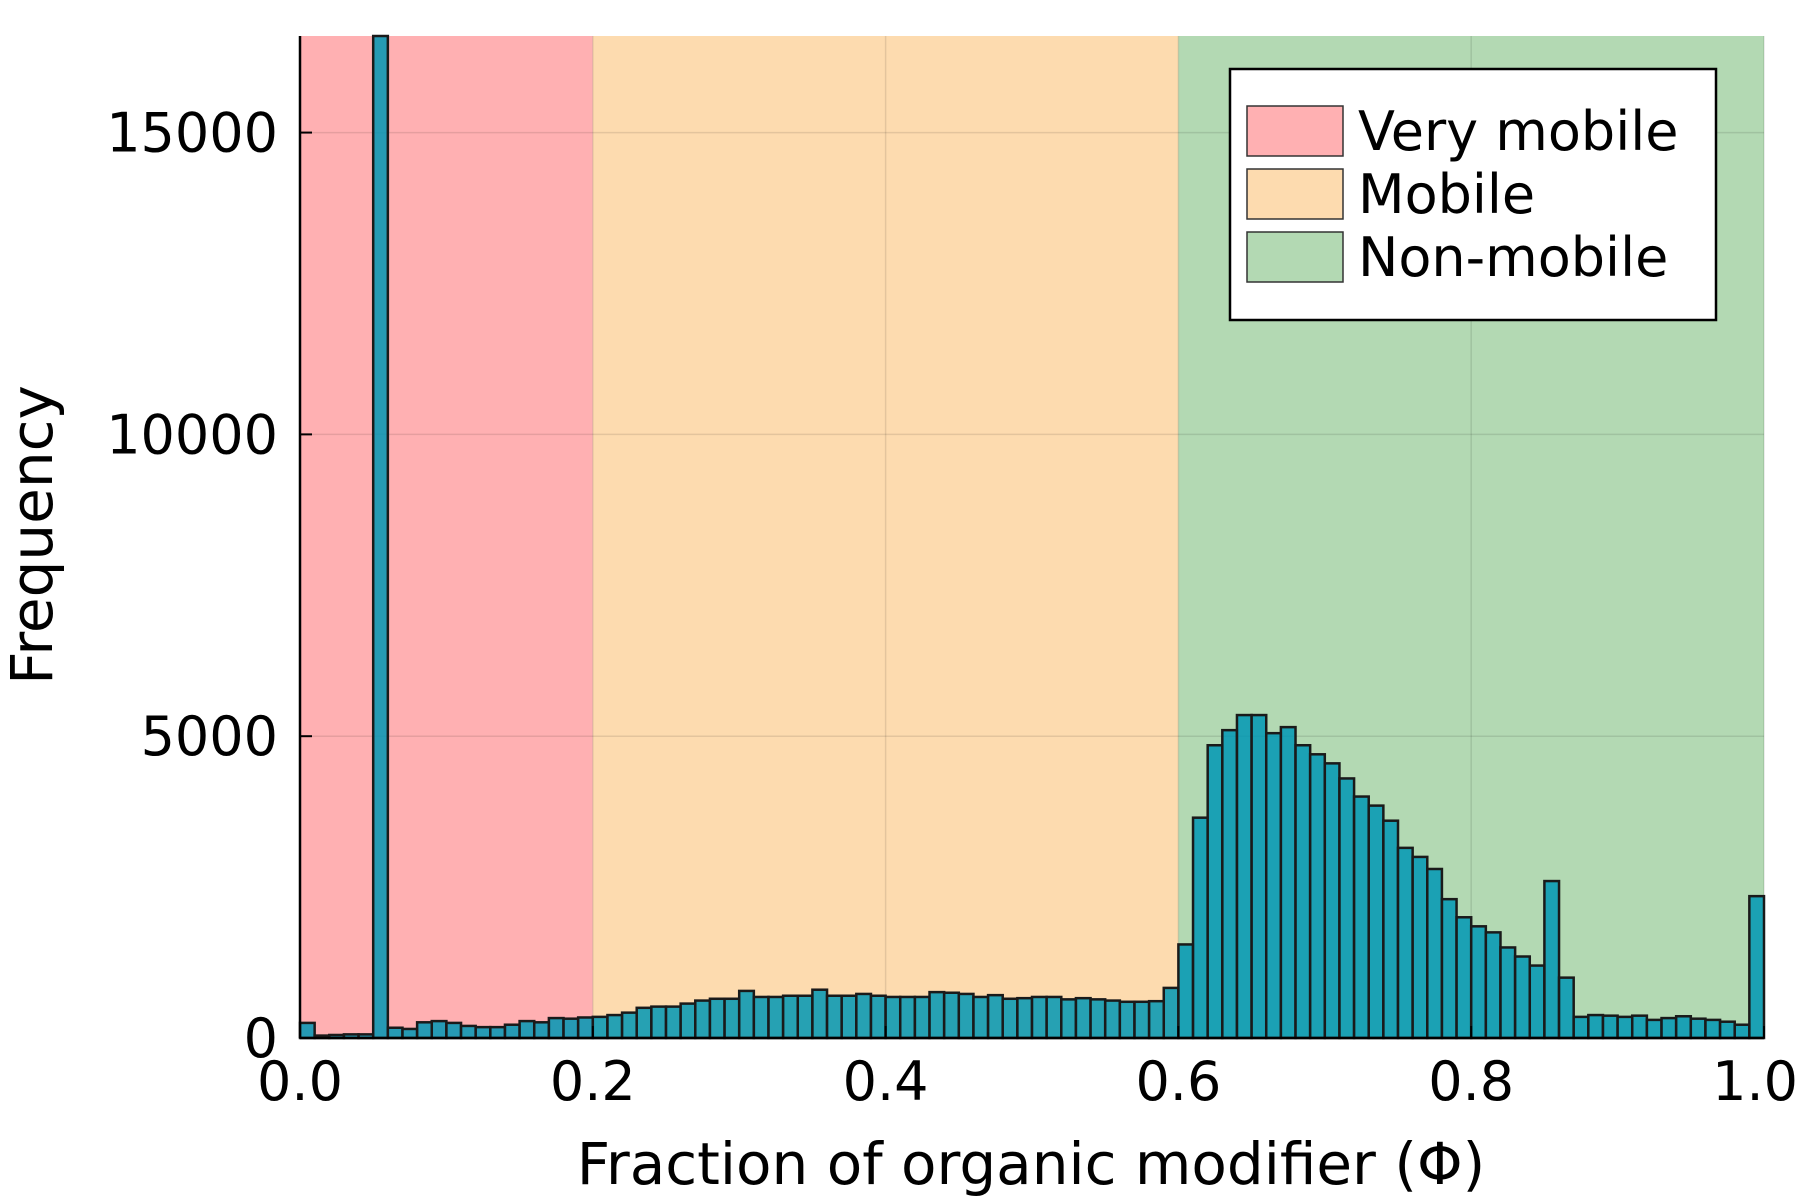 This screenshot has width=1800, height=1200. I want to click on y-tick-label: 15000, so click(192, 133).